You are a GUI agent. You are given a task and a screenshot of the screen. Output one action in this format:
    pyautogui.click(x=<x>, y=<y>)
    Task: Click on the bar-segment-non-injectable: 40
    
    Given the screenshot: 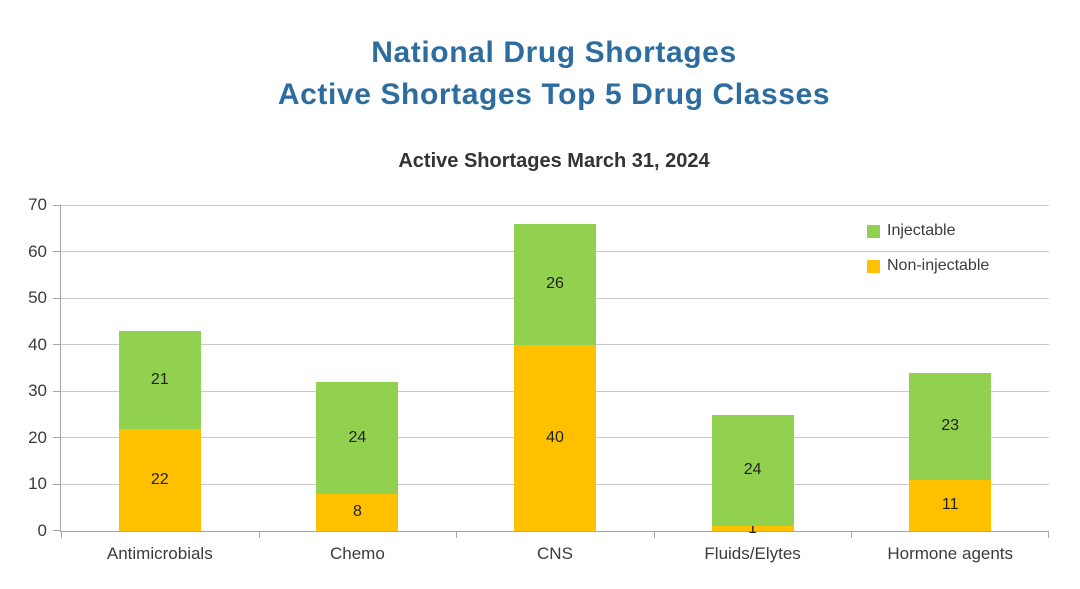 What is the action you would take?
    pyautogui.click(x=555, y=437)
    